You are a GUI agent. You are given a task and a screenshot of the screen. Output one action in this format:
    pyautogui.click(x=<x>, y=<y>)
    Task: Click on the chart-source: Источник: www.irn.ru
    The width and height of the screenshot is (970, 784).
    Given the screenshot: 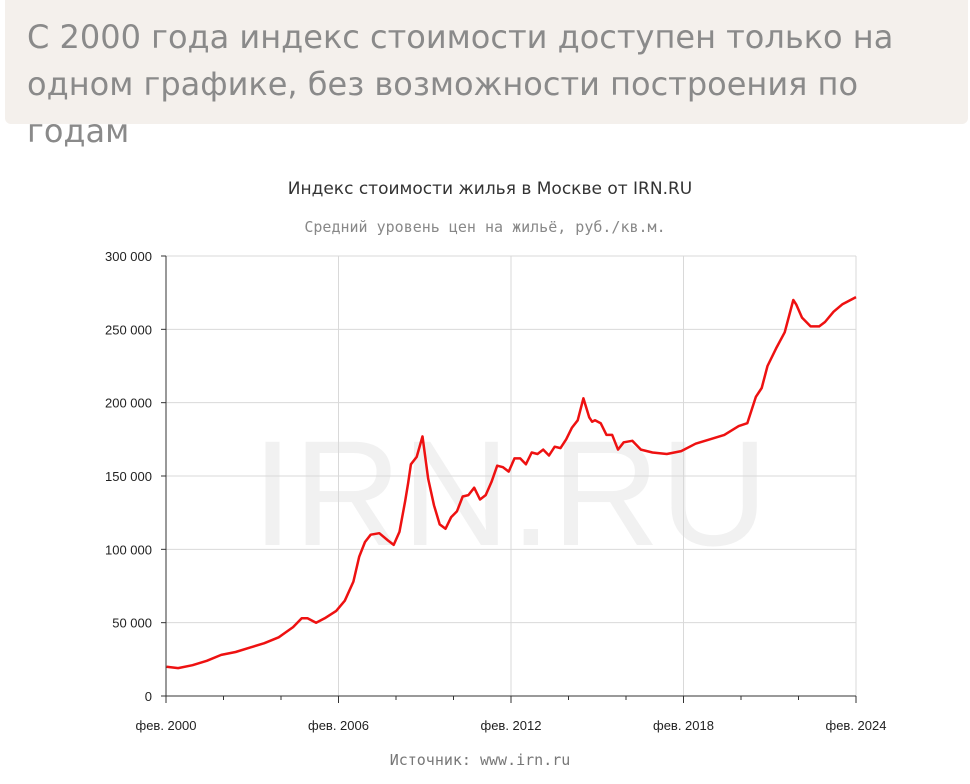 What is the action you would take?
    pyautogui.click(x=480, y=760)
    